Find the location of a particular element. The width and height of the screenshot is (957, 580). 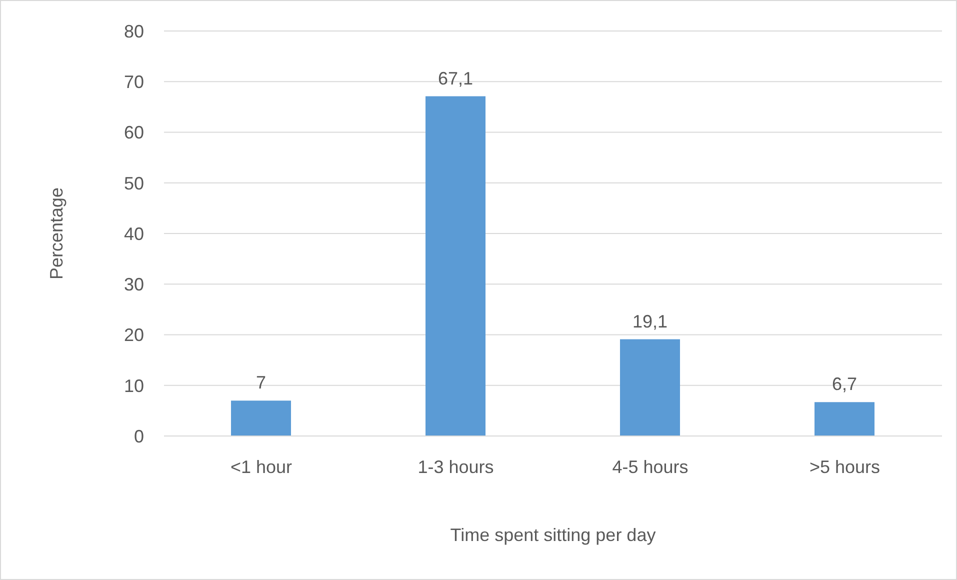

y-tick-label: 80 is located at coordinates (134, 31).